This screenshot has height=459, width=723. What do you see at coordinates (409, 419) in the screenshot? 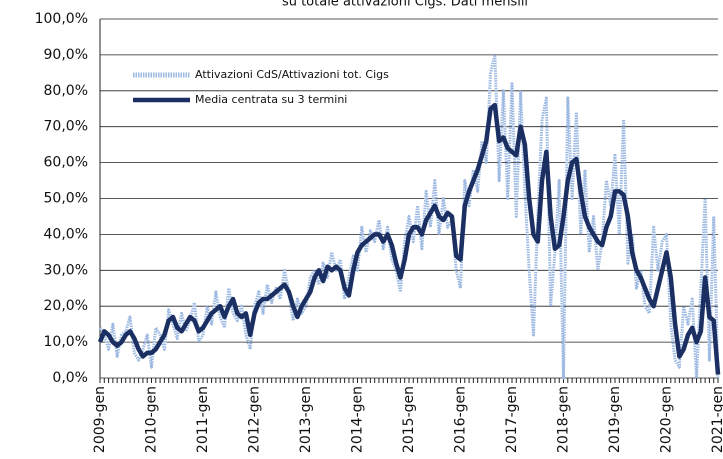
I see `x-tick-label: 2015-gen` at bounding box center [409, 419].